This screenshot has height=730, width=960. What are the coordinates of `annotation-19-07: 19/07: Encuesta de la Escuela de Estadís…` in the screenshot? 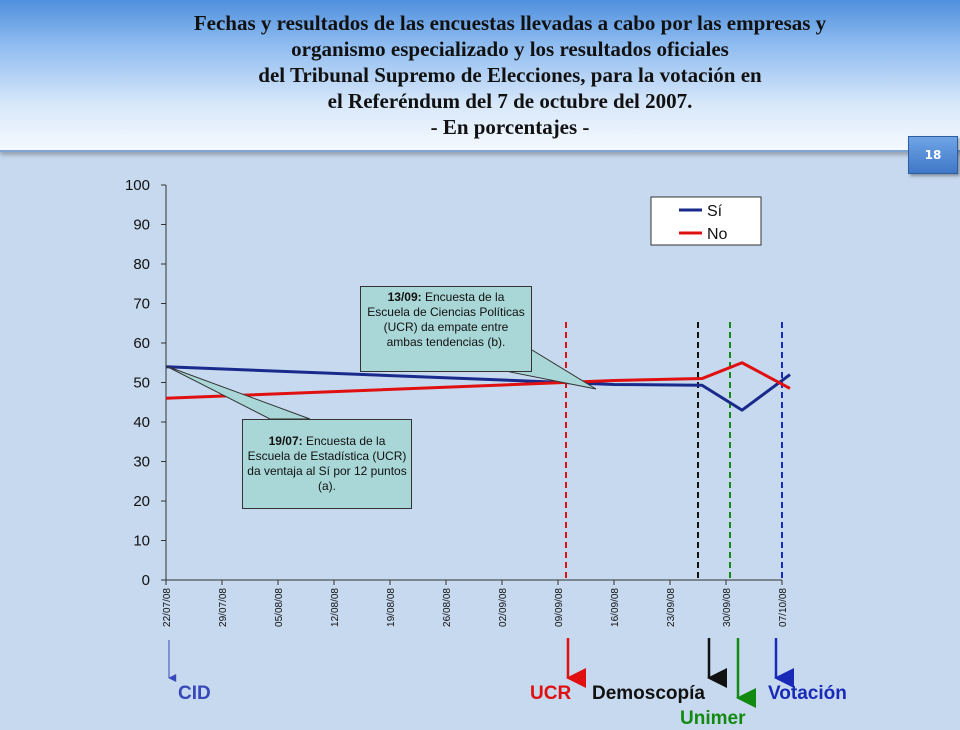 It's located at (327, 464).